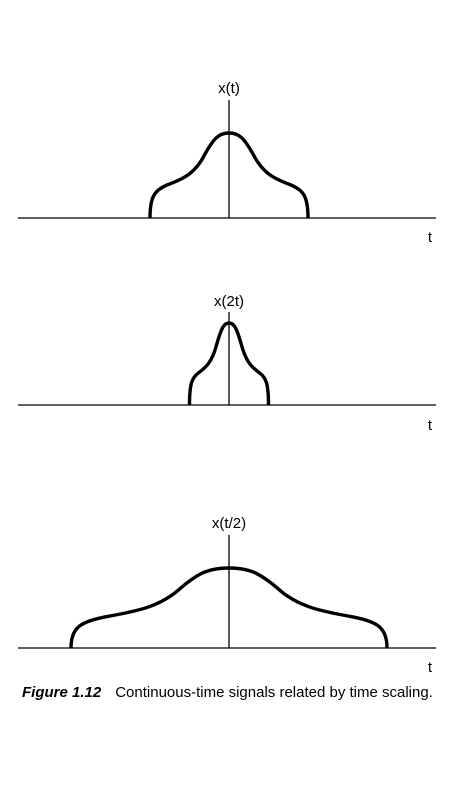 The image size is (464, 789). What do you see at coordinates (229, 88) in the screenshot?
I see `signal-label: x(t)` at bounding box center [229, 88].